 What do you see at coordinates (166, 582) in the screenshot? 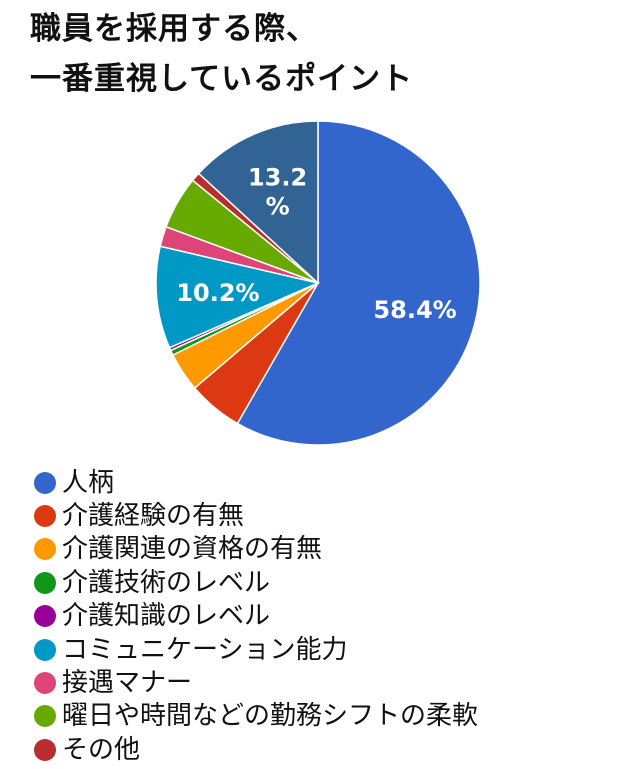
I see `legend-label: 介護技術のレベル` at bounding box center [166, 582].